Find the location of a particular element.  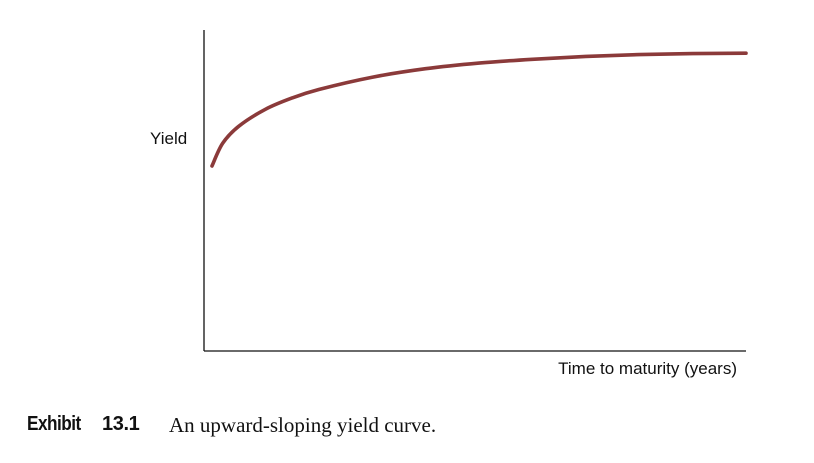

caption-number: 13.1 is located at coordinates (121, 424).